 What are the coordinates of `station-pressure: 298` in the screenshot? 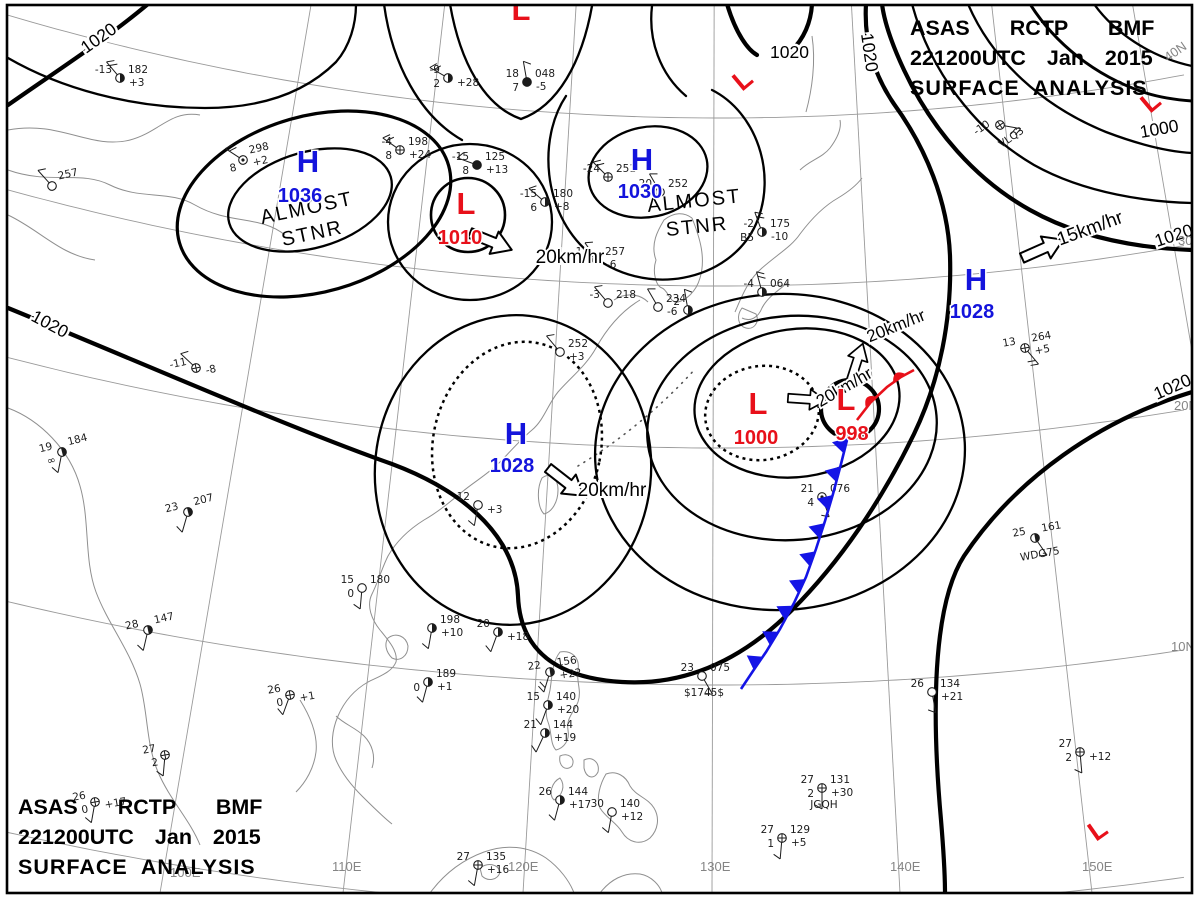 It's located at (259, 148).